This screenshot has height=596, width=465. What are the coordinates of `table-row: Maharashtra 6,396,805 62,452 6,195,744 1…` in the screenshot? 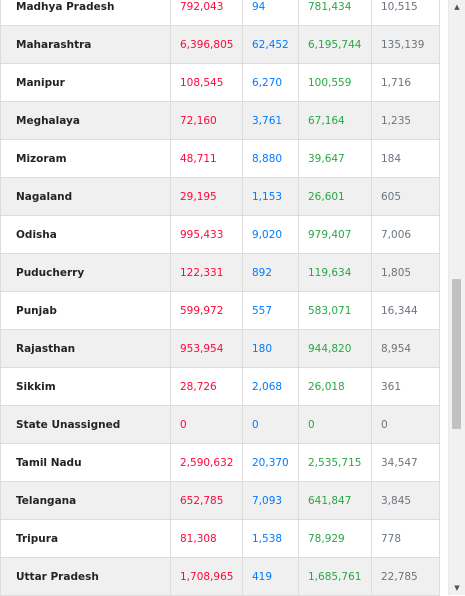 It's located at (220, 44).